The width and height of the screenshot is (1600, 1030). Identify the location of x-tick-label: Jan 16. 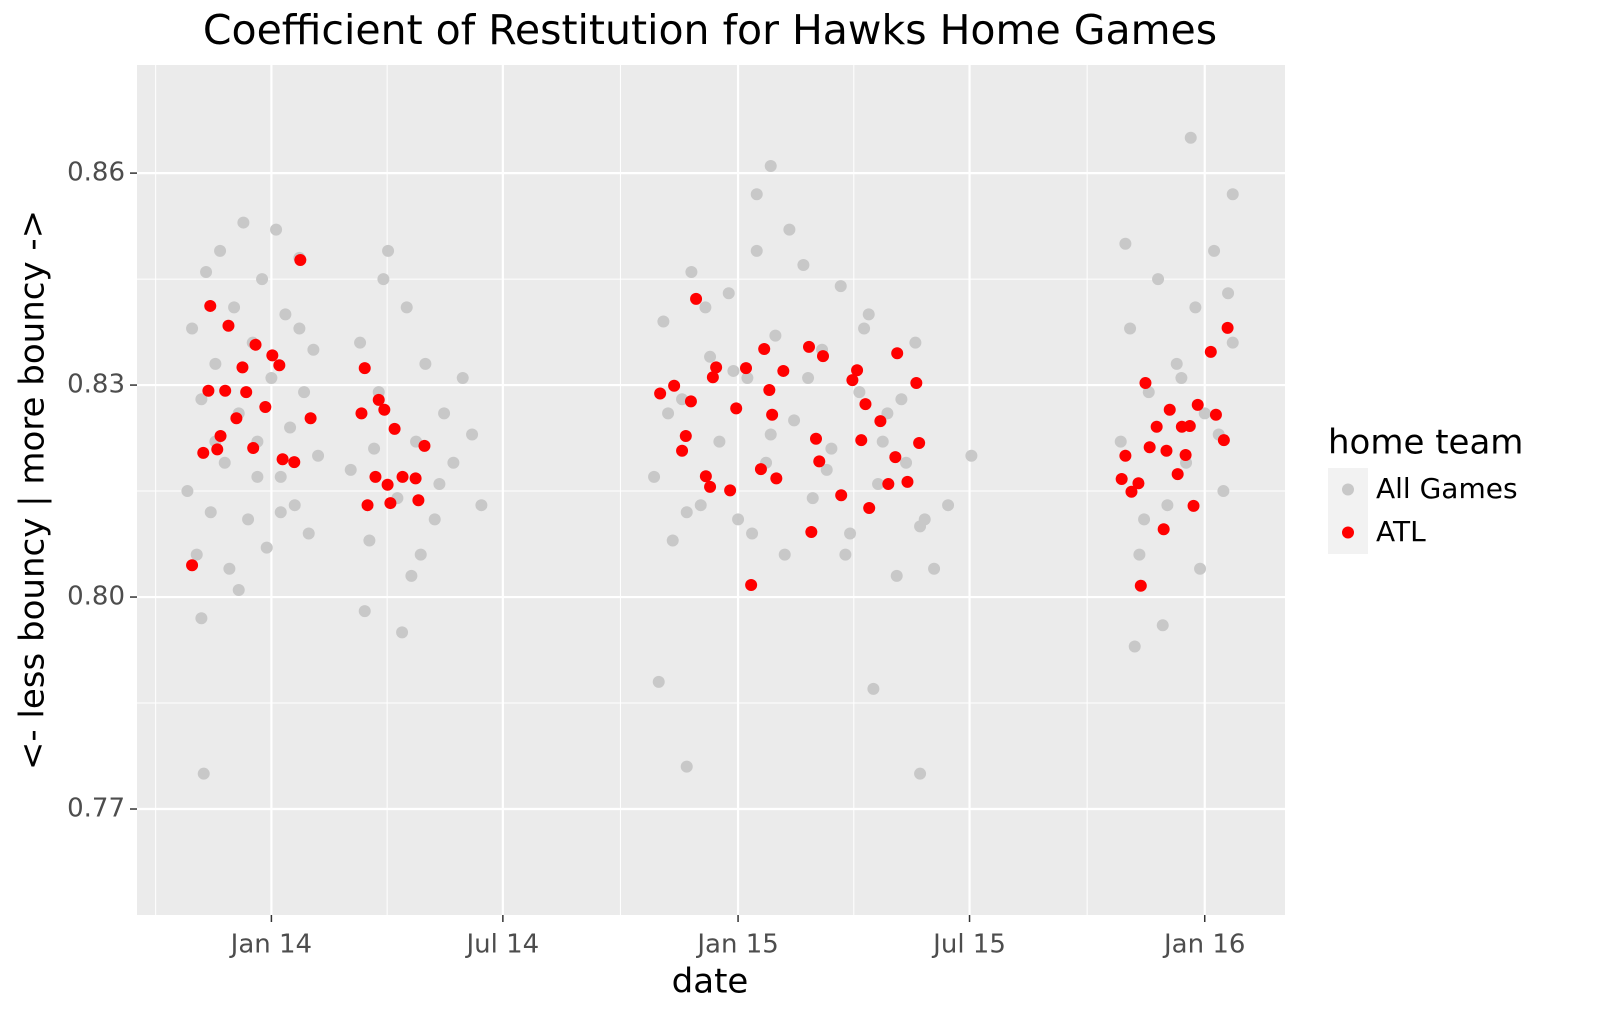
(1203, 945).